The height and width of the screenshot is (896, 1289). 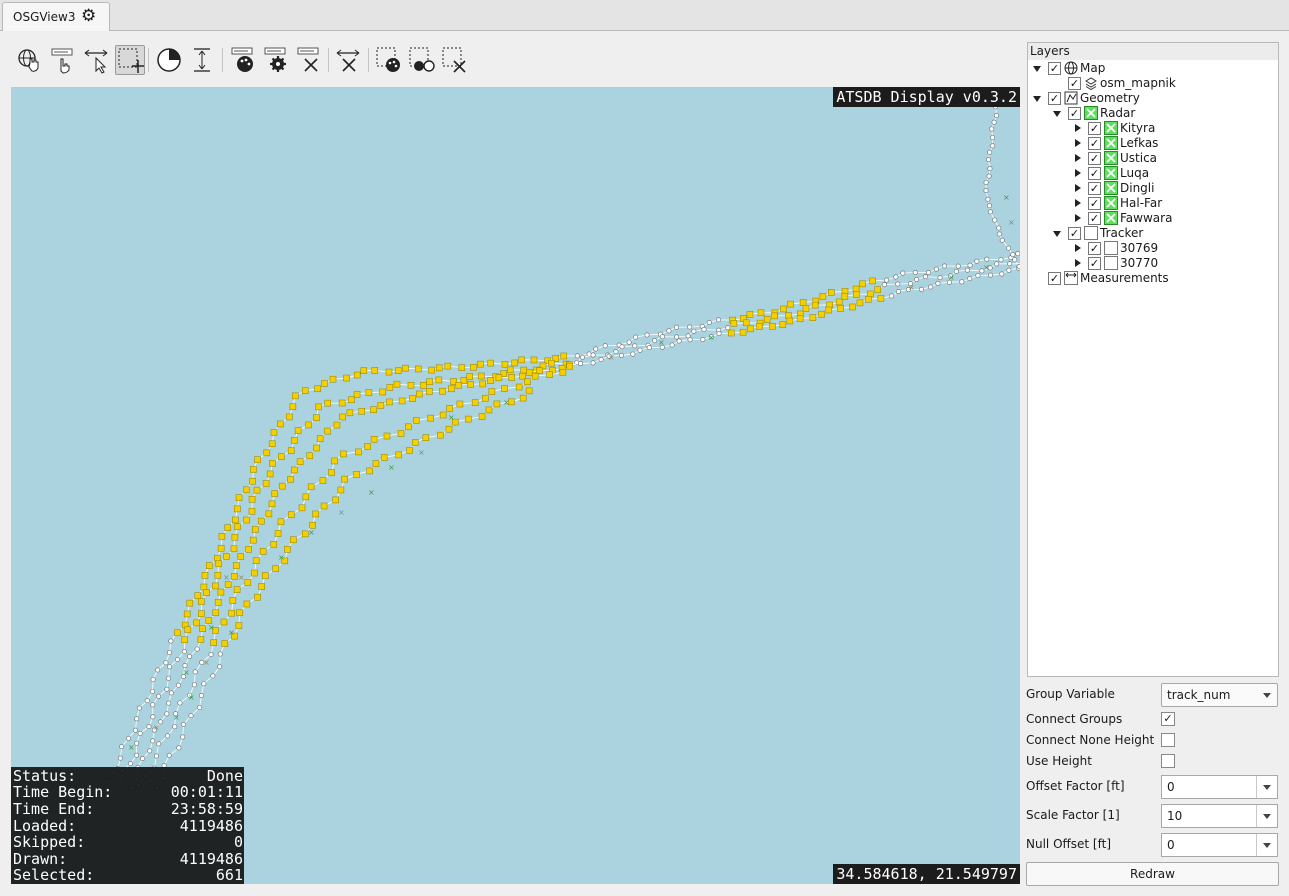 I want to click on height-filter-button, so click(x=202, y=60).